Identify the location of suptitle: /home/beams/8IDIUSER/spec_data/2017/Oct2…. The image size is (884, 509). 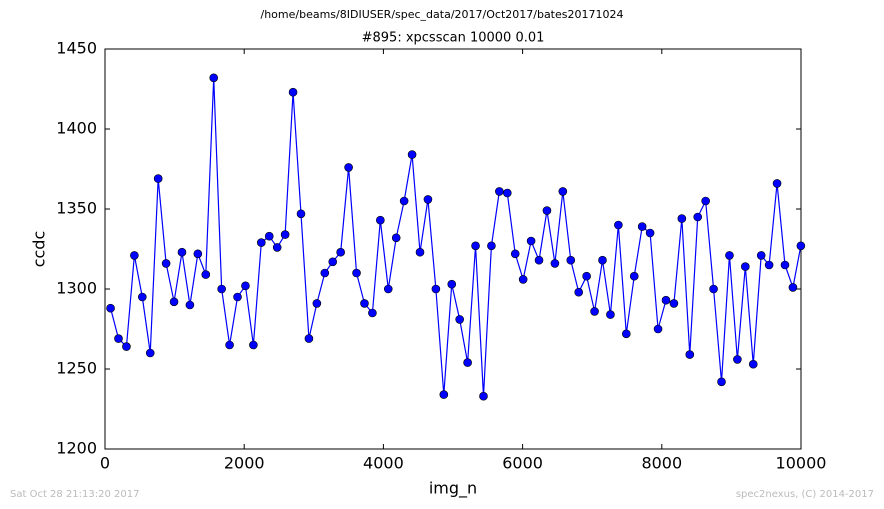
(442, 14).